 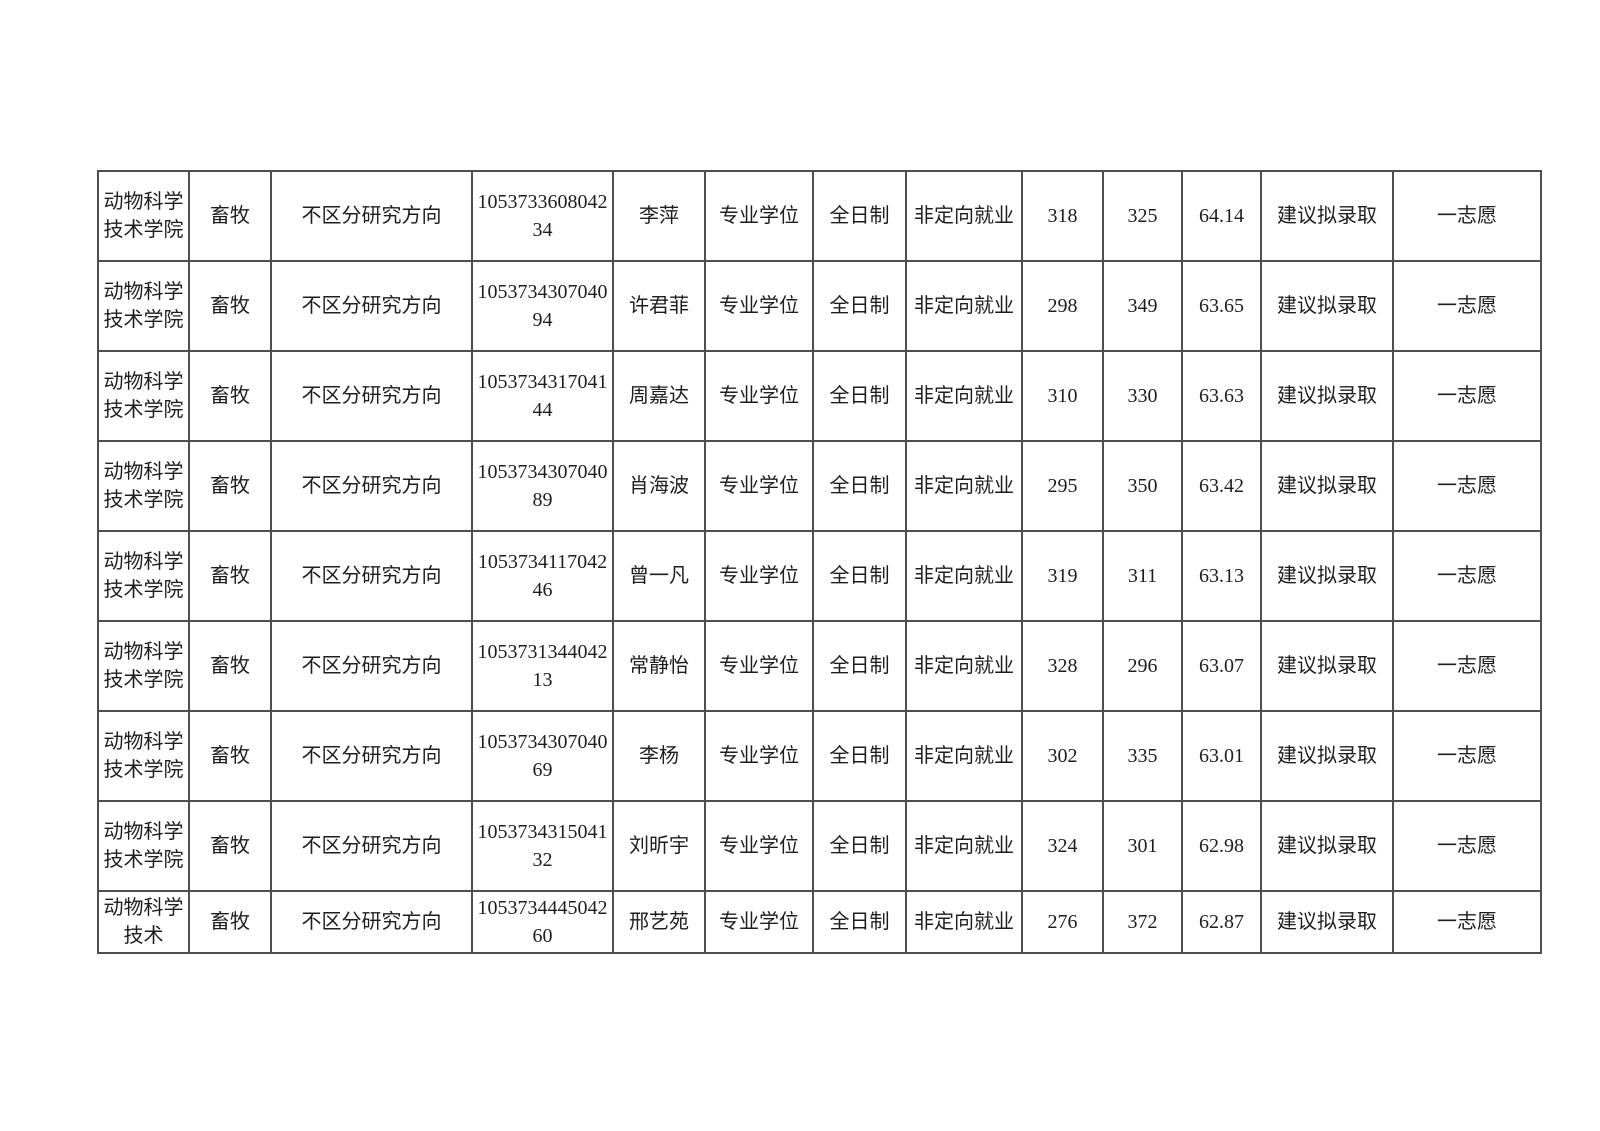 I want to click on cell-retest-score: 325, so click(x=1142, y=216).